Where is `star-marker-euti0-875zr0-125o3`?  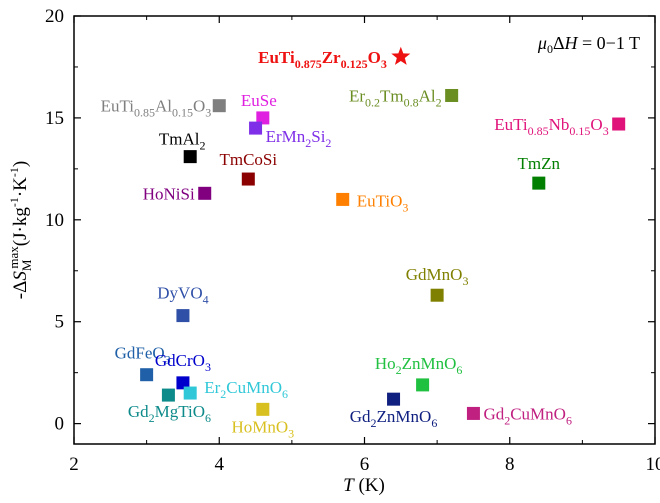
star-marker-euti0-875zr0-125o3 is located at coordinates (401, 55).